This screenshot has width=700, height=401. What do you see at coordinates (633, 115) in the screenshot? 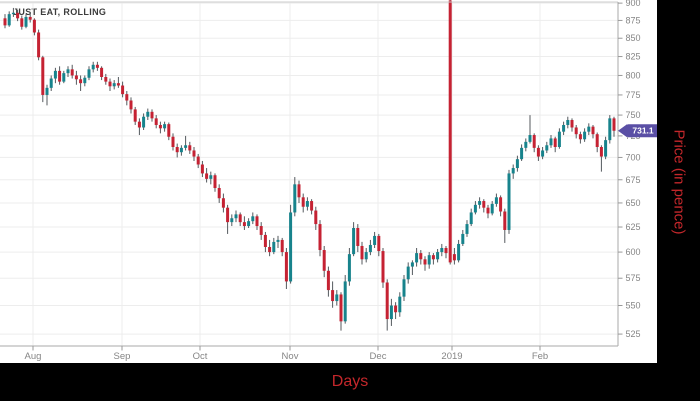
I see `y-tick-label: 750` at bounding box center [633, 115].